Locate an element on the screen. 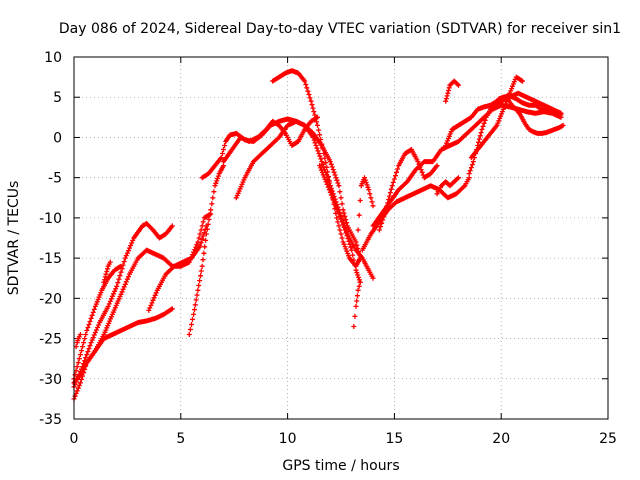  y-tick-label: -5 is located at coordinates (55, 179).